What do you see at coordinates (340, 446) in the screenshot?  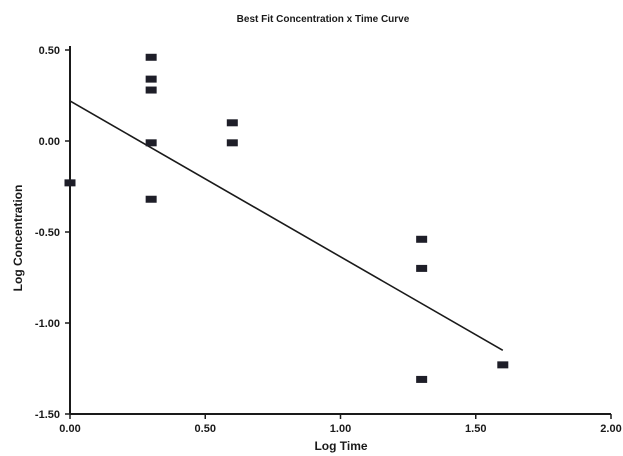 I see `x-axis-title: Log Time` at bounding box center [340, 446].